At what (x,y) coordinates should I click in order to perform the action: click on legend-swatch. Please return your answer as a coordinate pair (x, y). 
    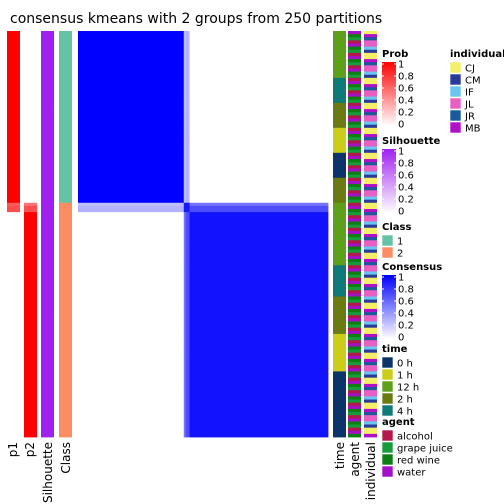
    Looking at the image, I should click on (387, 471).